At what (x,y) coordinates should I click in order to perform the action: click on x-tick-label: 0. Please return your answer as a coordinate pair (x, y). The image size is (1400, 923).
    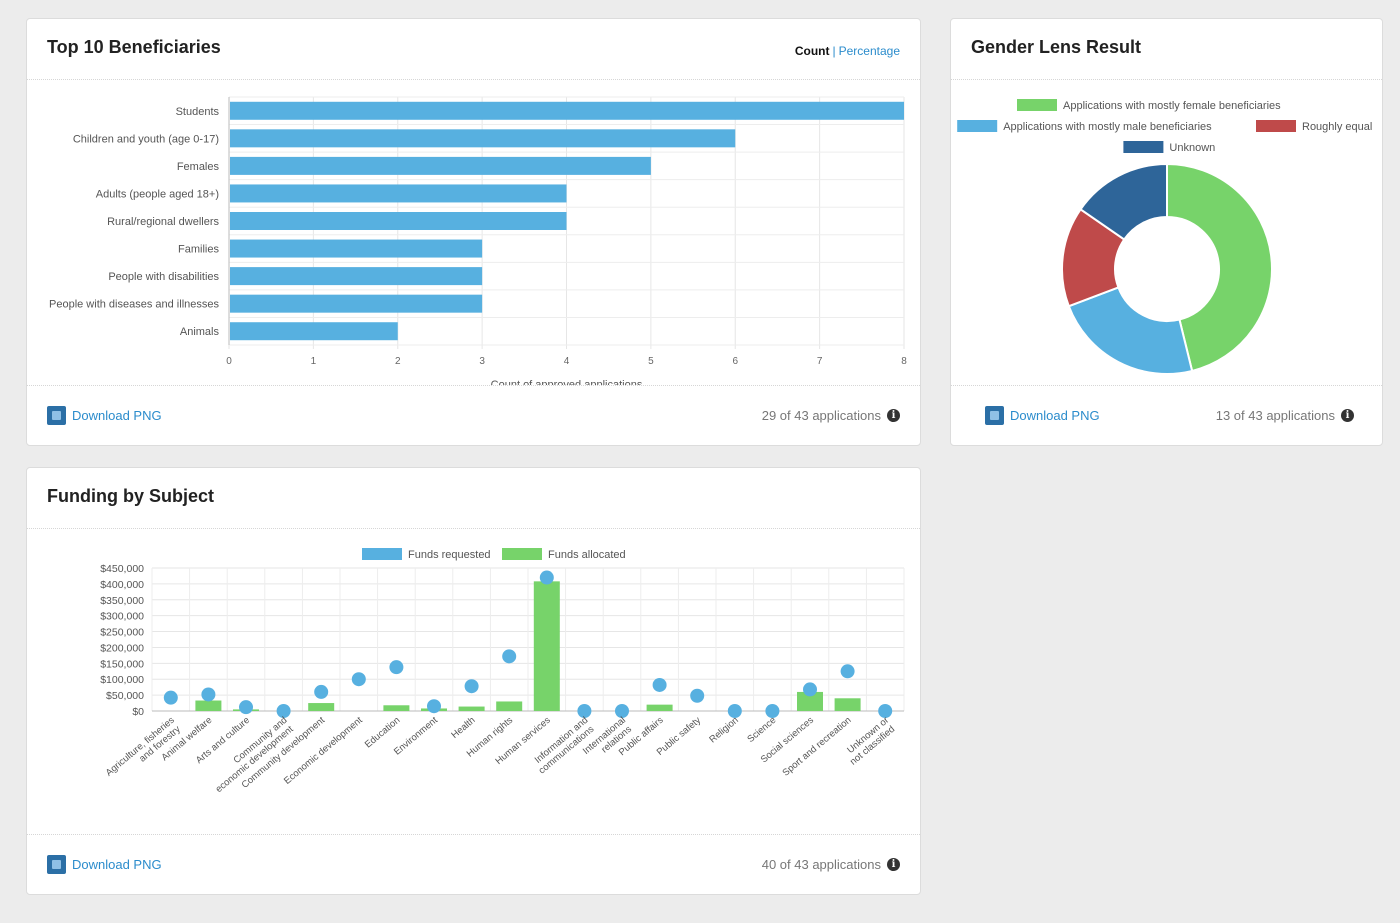
    Looking at the image, I should click on (229, 361).